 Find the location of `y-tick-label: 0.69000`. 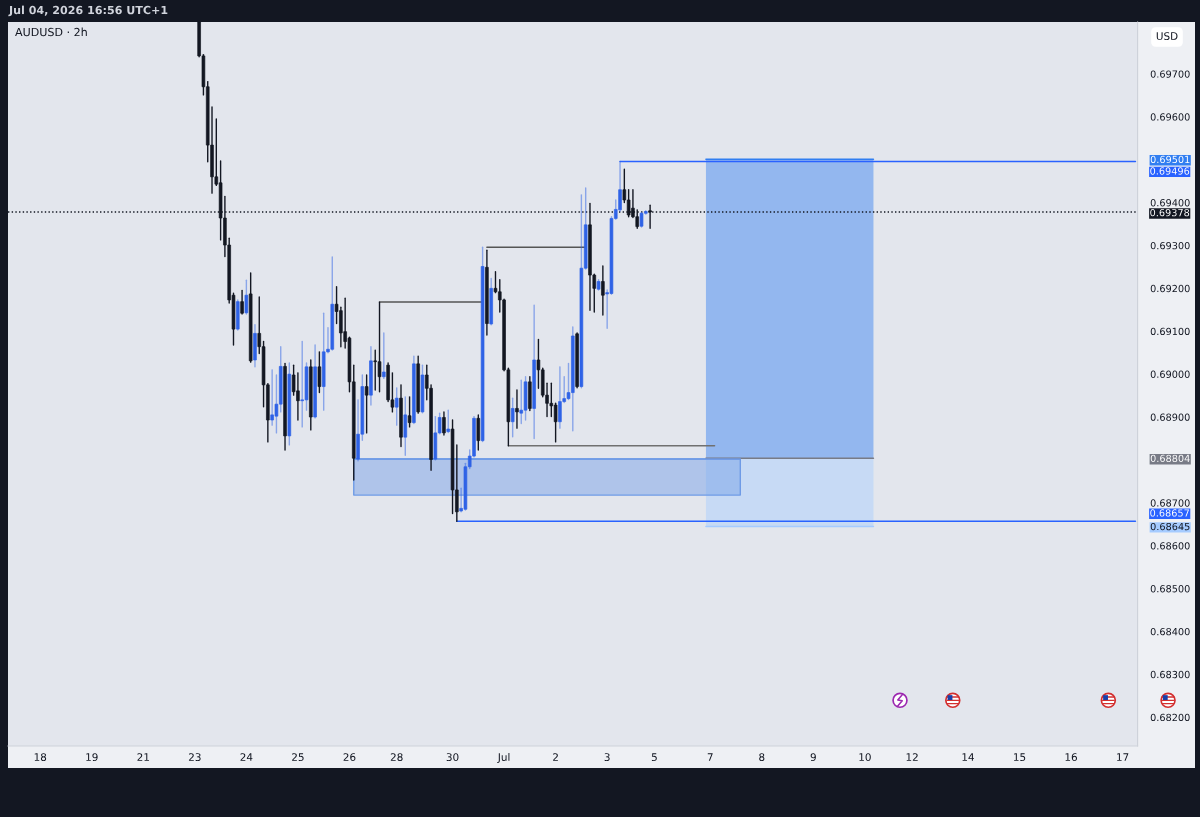

y-tick-label: 0.69000 is located at coordinates (1170, 374).